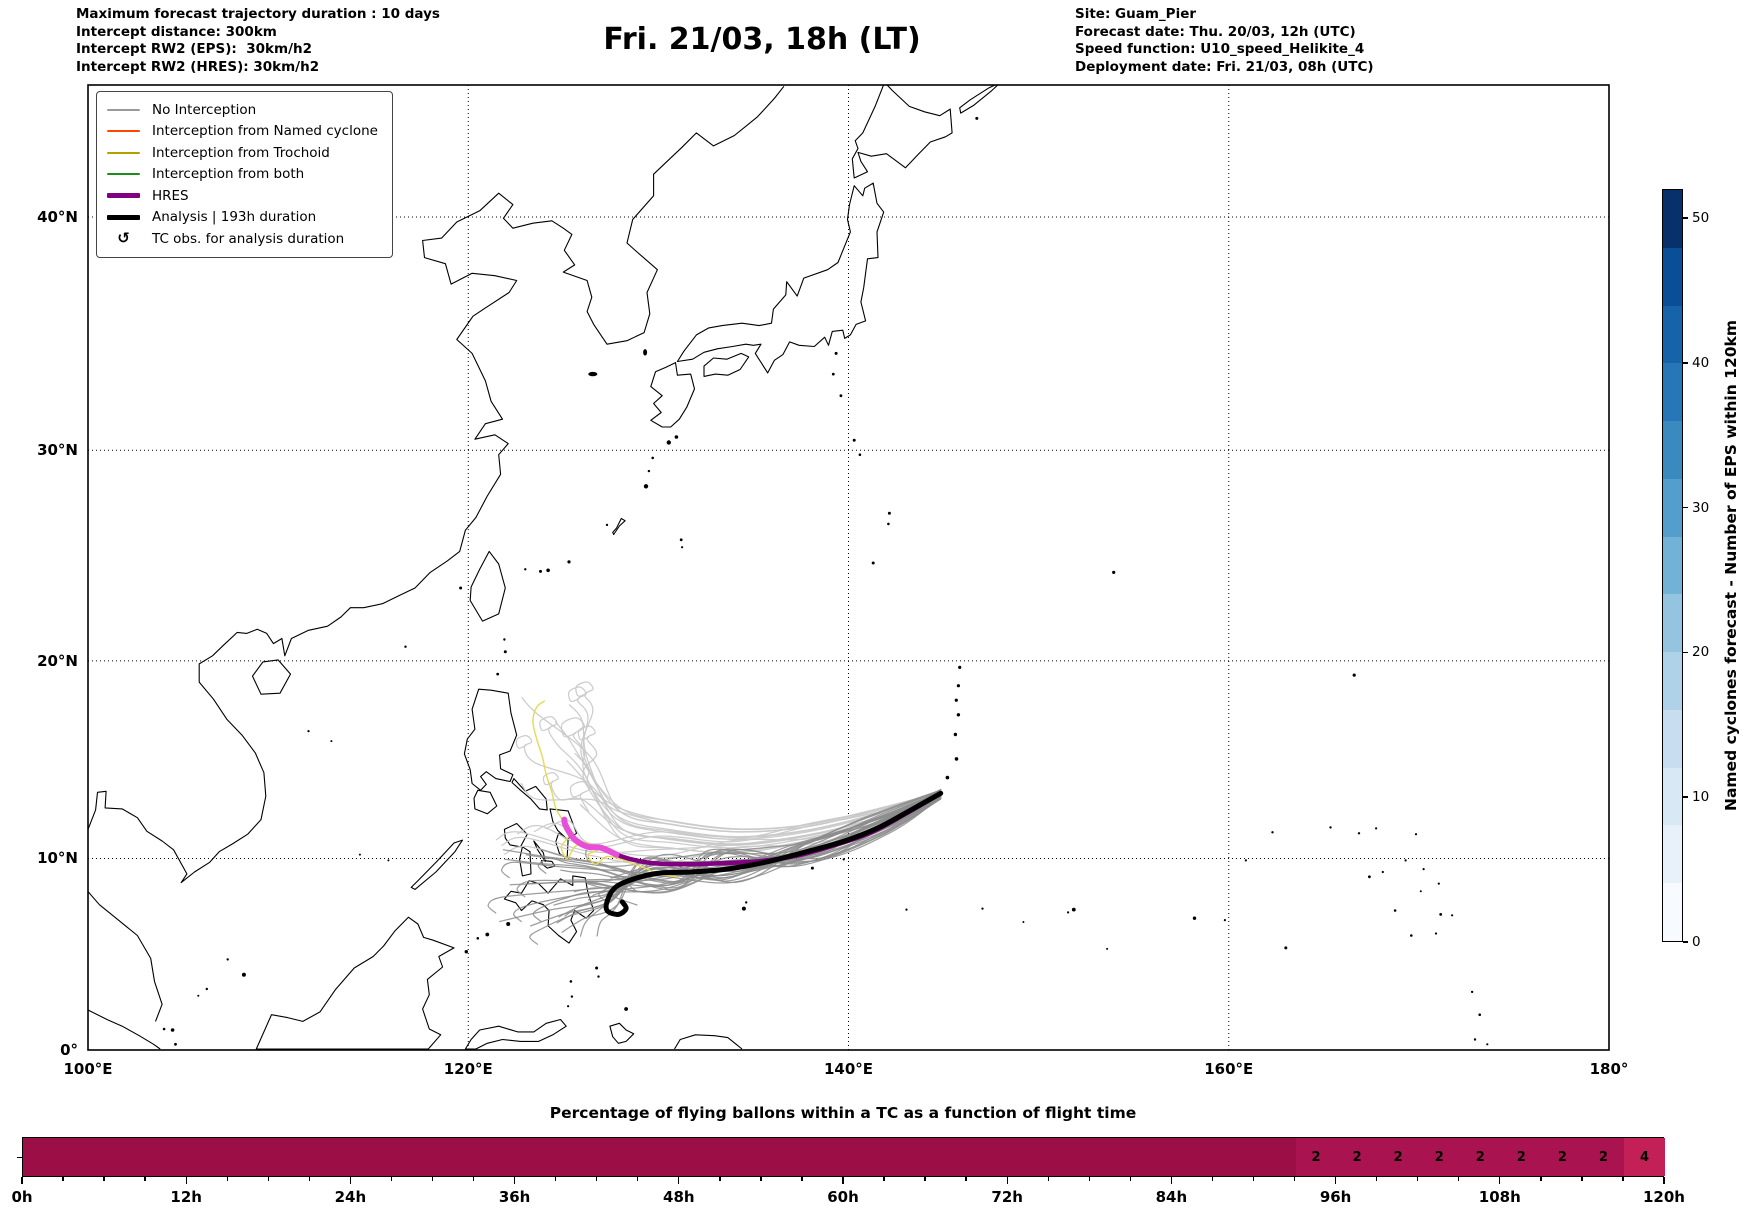 The width and height of the screenshot is (1748, 1213). I want to click on bar-annotated-segment: 4, so click(1644, 1157).